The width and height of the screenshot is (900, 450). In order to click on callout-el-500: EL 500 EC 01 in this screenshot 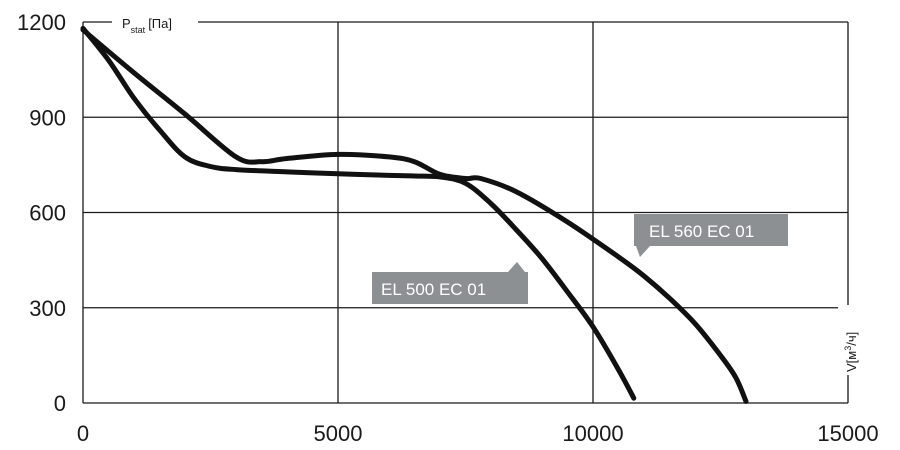, I will do `click(450, 283)`.